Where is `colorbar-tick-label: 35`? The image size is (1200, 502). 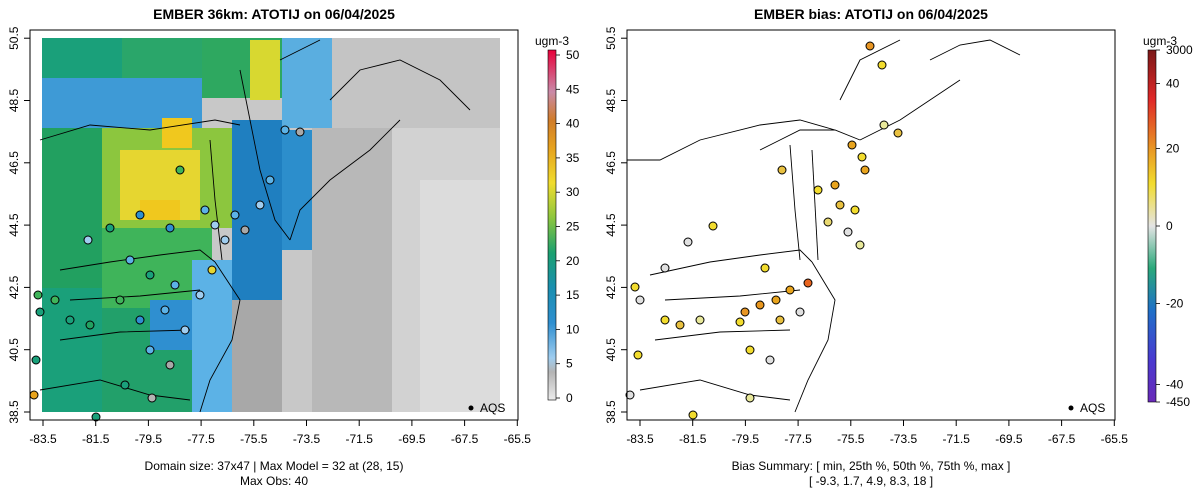 colorbar-tick-label: 35 is located at coordinates (573, 158).